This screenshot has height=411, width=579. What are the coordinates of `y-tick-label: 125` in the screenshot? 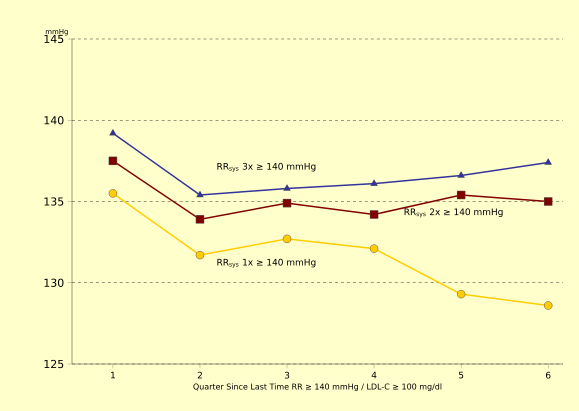 It's located at (54, 364).